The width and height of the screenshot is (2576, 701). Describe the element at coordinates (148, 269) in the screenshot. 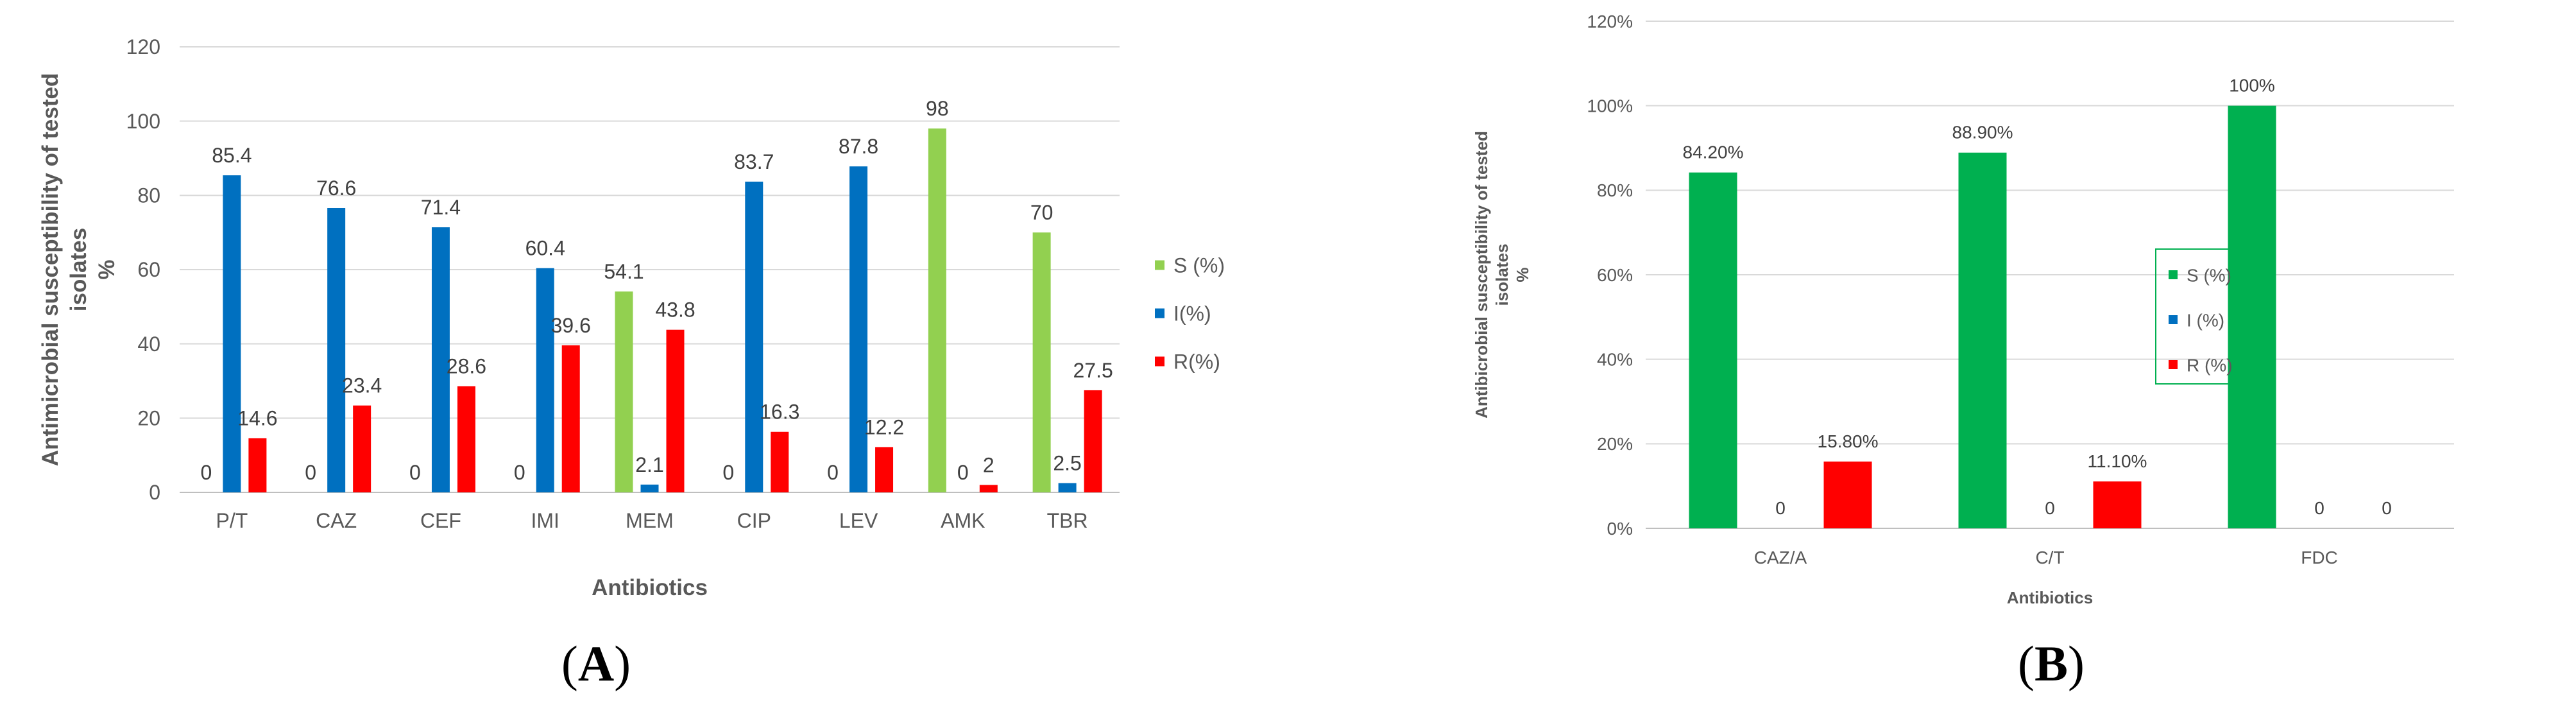

I see `chart-a-y-tick-label: 60` at that location.